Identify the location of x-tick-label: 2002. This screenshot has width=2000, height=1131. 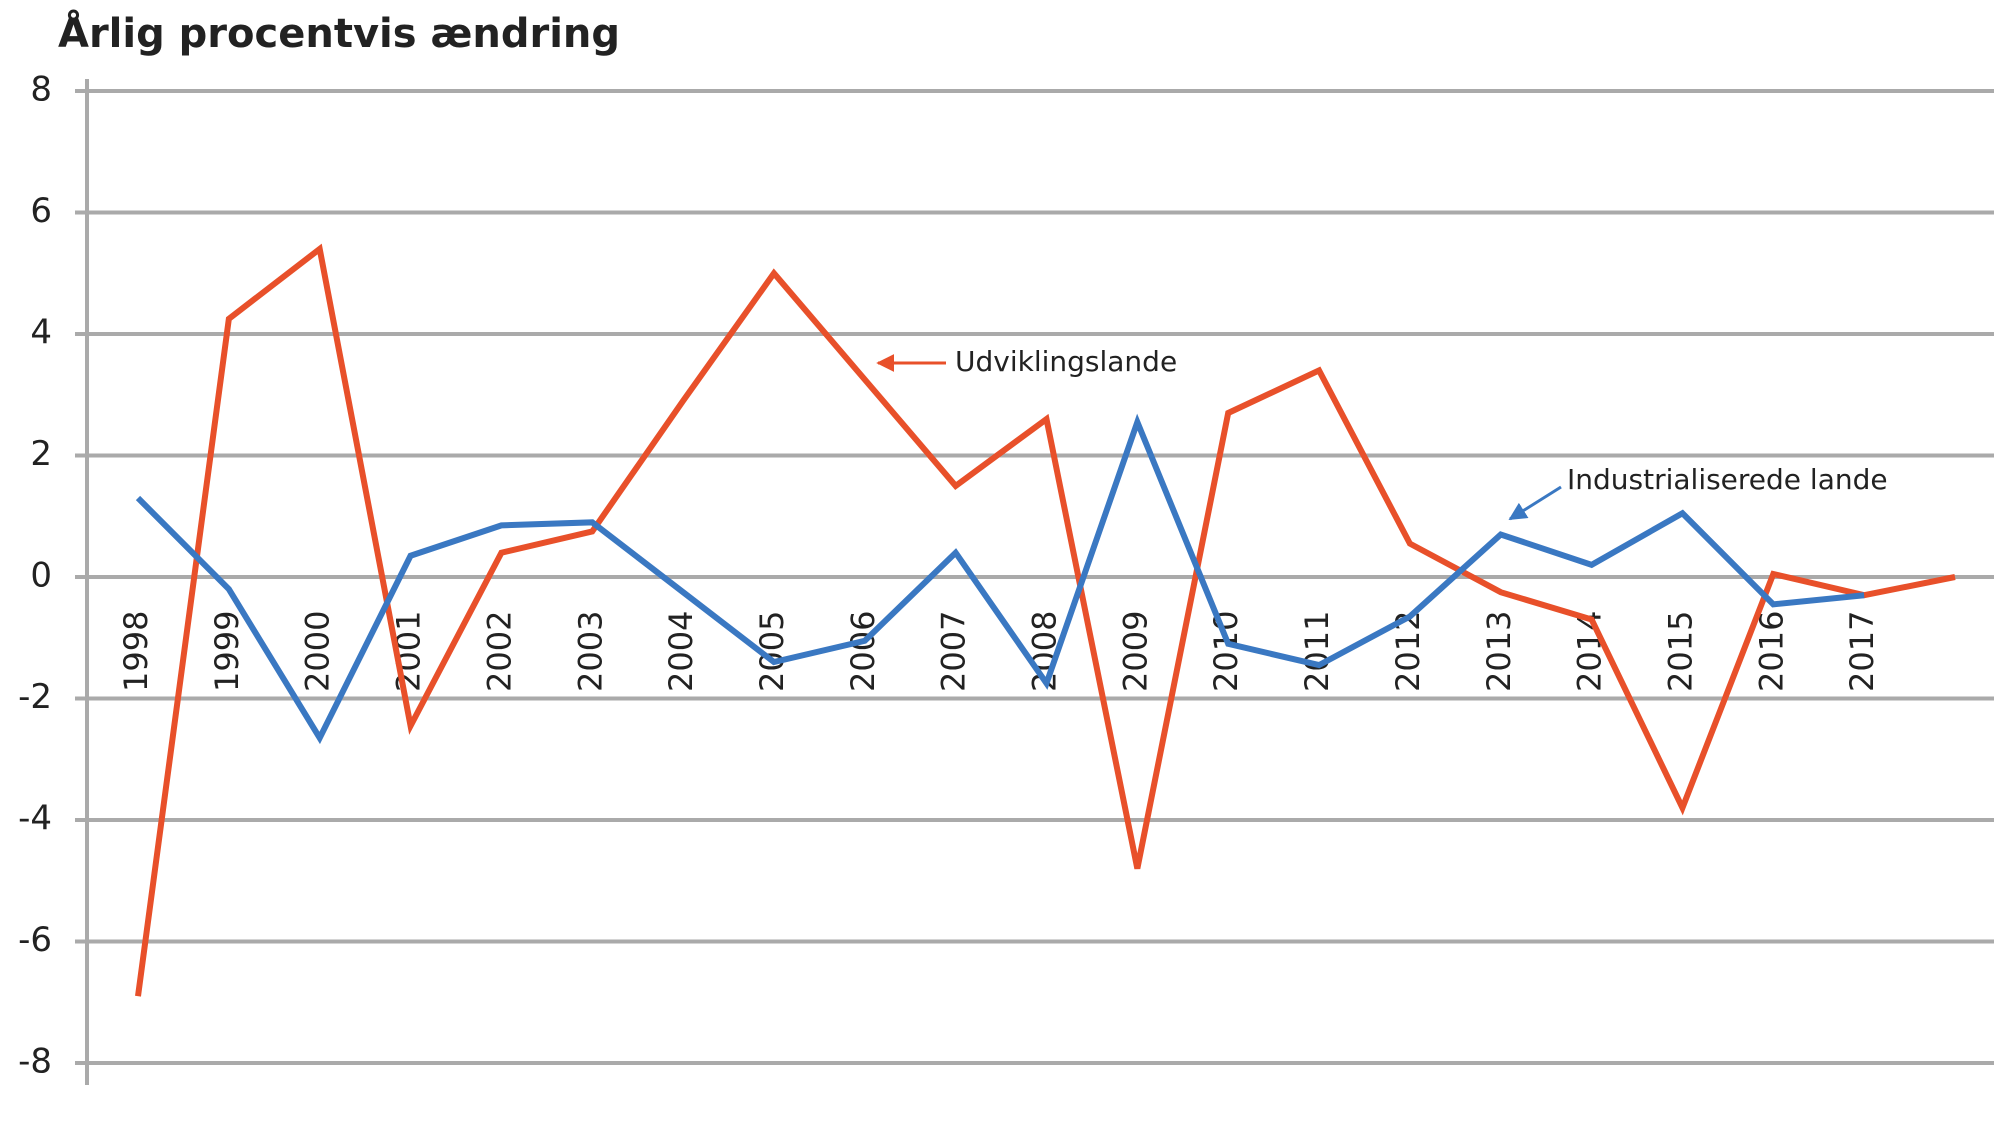
(499, 651).